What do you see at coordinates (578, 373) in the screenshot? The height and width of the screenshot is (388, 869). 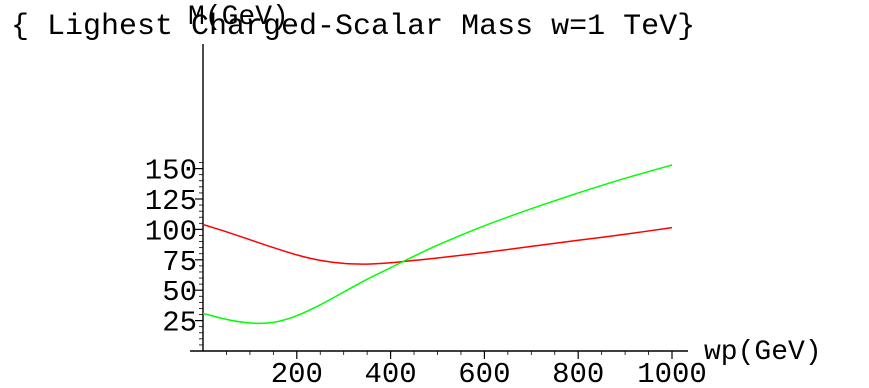 I see `x-tick-label: 800` at bounding box center [578, 373].